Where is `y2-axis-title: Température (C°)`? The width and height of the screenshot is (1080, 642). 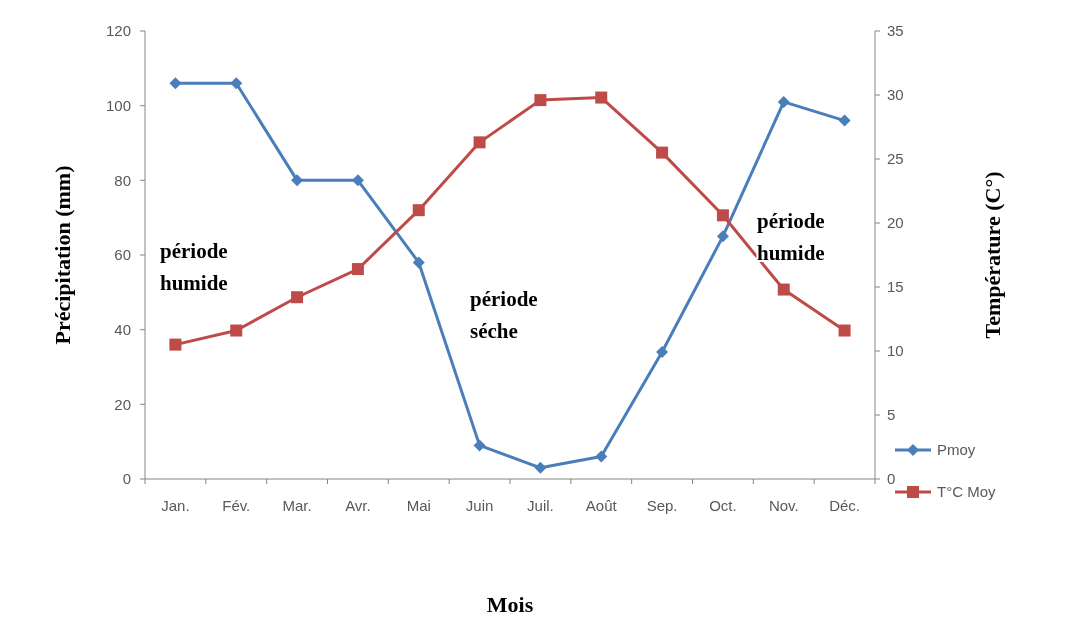 y2-axis-title: Température (C°) is located at coordinates (992, 255).